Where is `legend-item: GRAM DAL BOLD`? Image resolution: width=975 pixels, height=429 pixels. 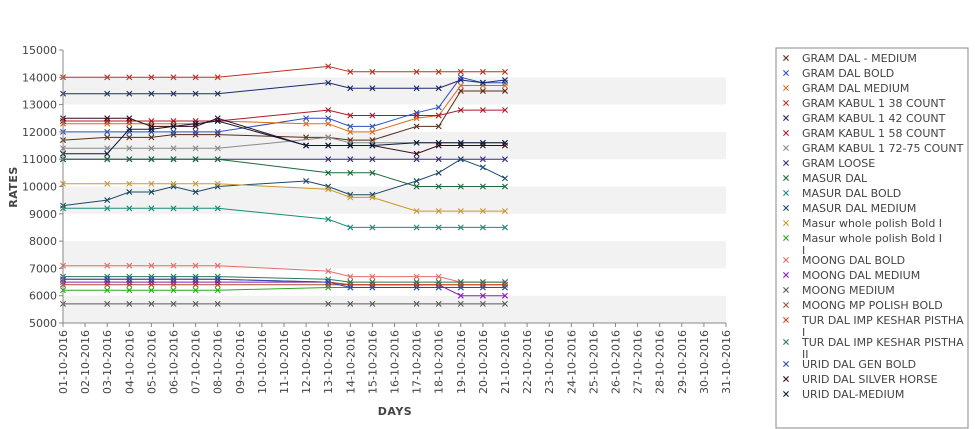 legend-item: GRAM DAL BOLD is located at coordinates (838, 73).